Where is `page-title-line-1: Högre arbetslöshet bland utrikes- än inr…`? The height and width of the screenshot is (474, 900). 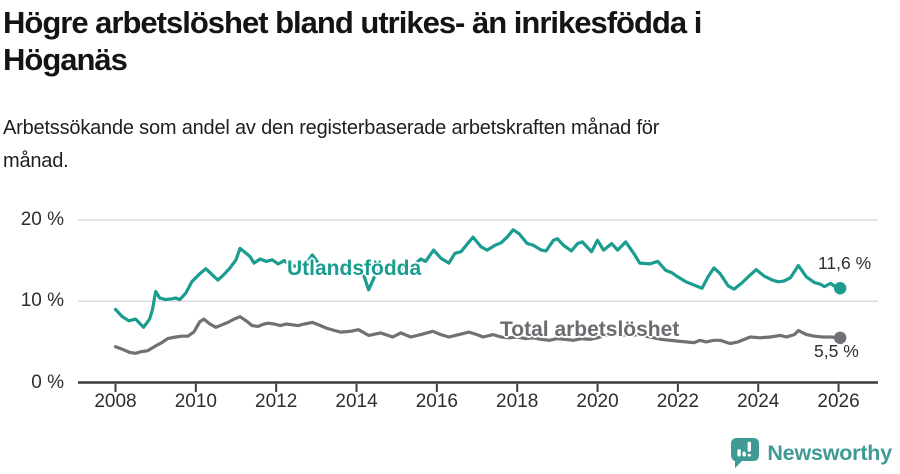
page-title-line-1: Högre arbetslöshet bland utrikes- än inr… is located at coordinates (352, 22).